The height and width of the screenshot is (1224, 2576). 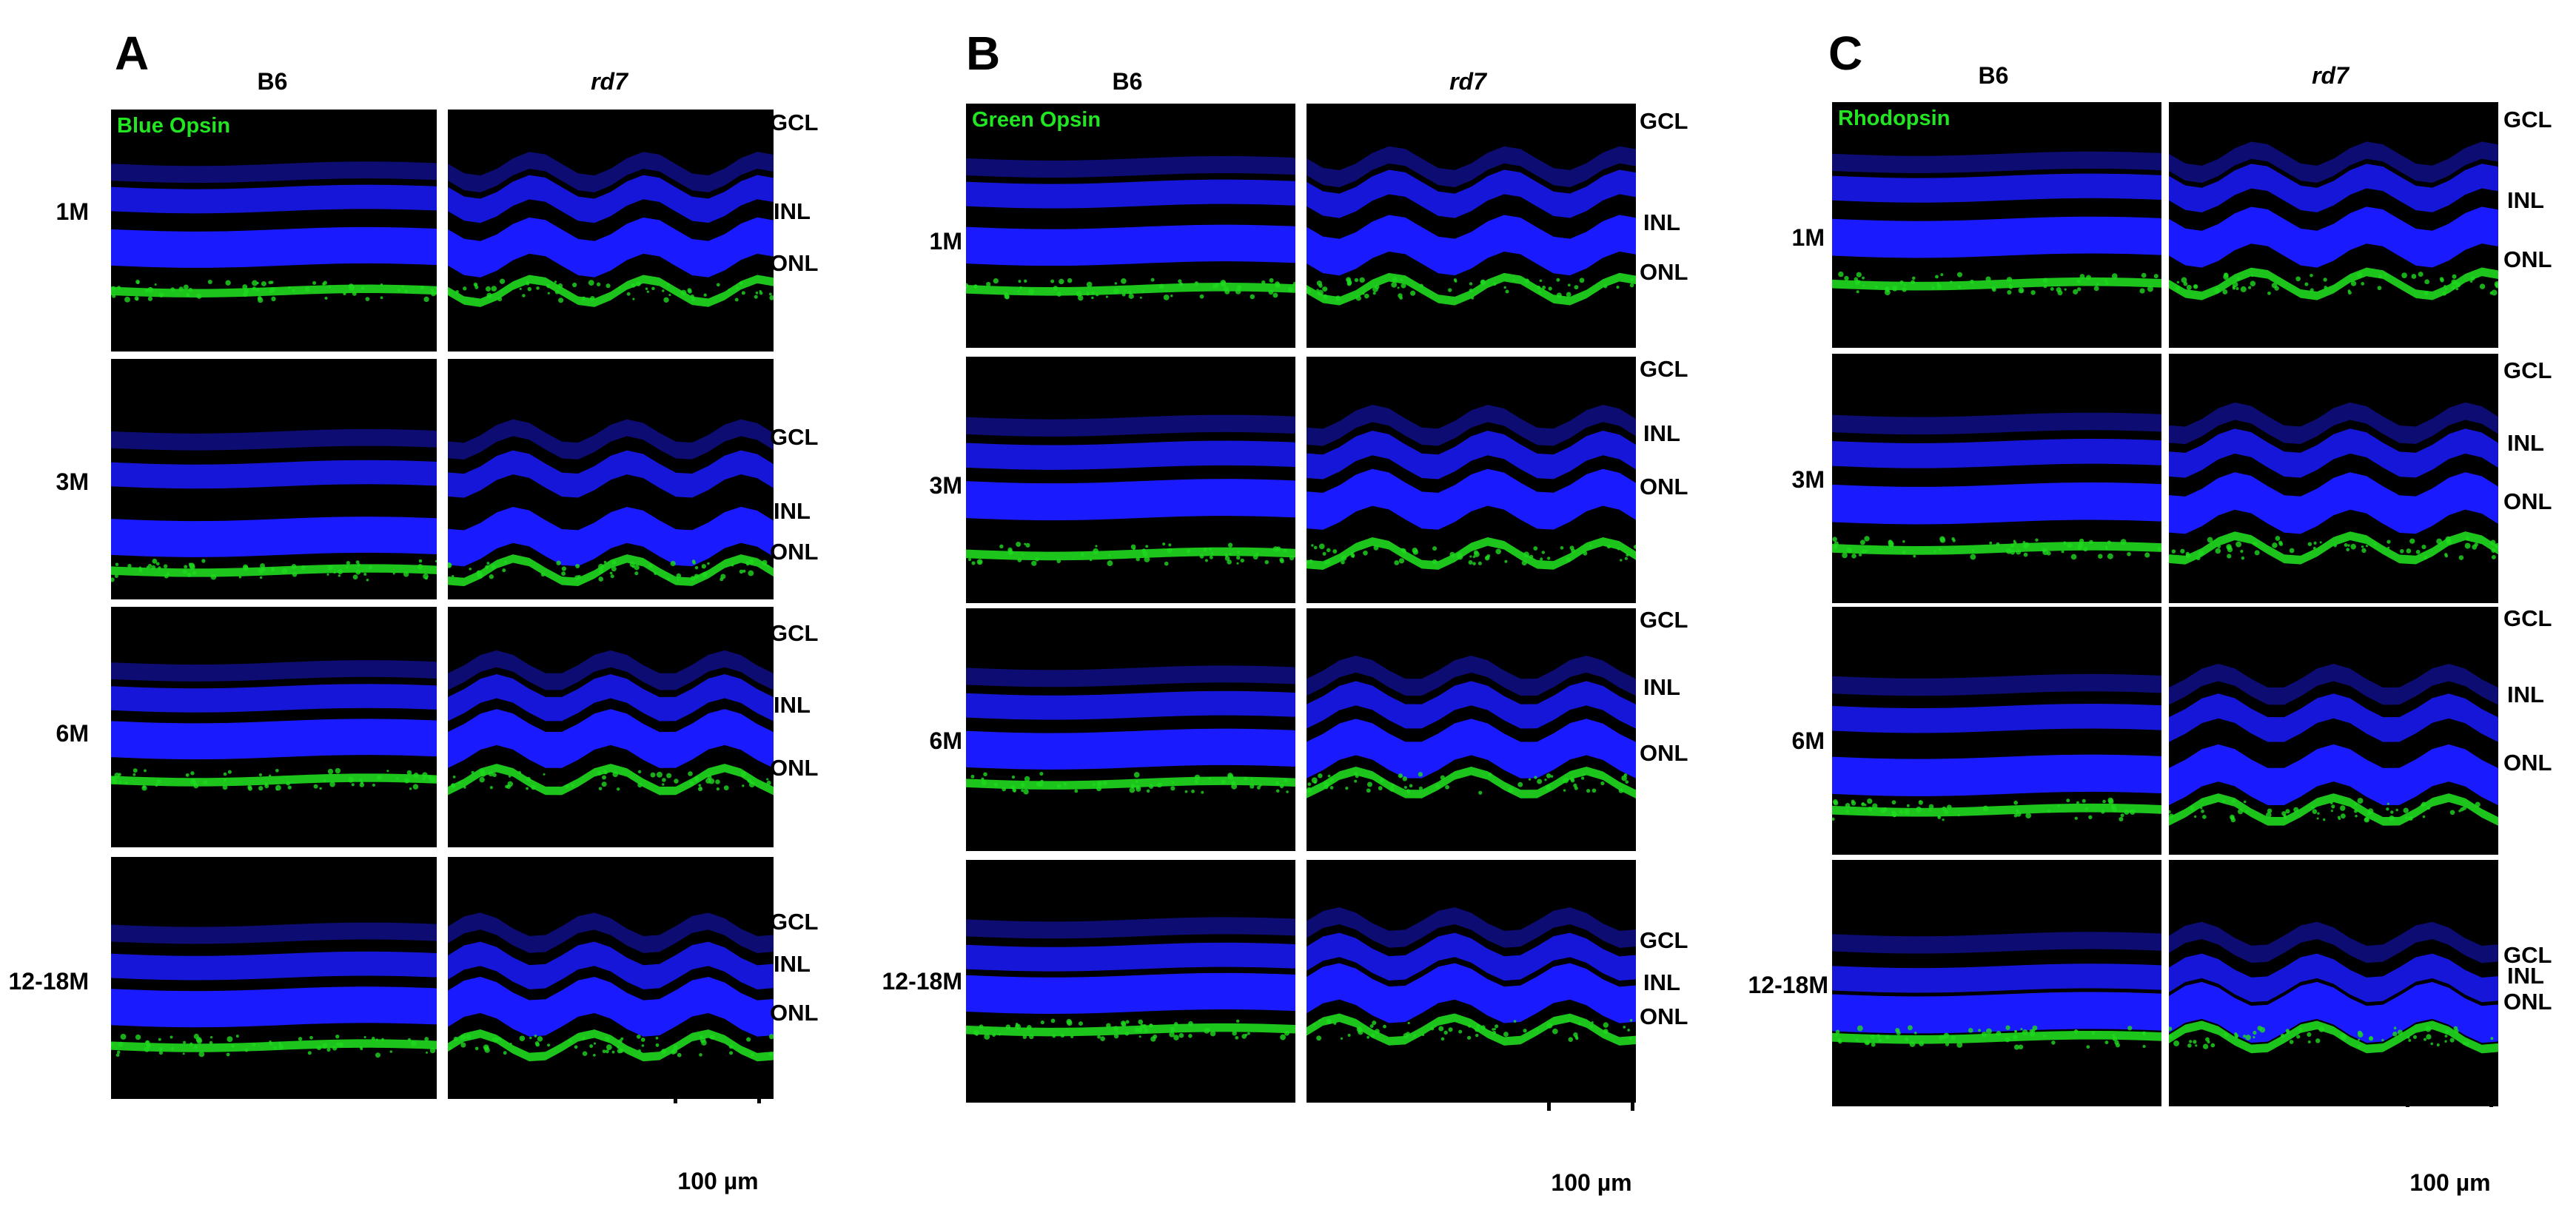 I want to click on scale-label-a: 100 µm, so click(x=718, y=1181).